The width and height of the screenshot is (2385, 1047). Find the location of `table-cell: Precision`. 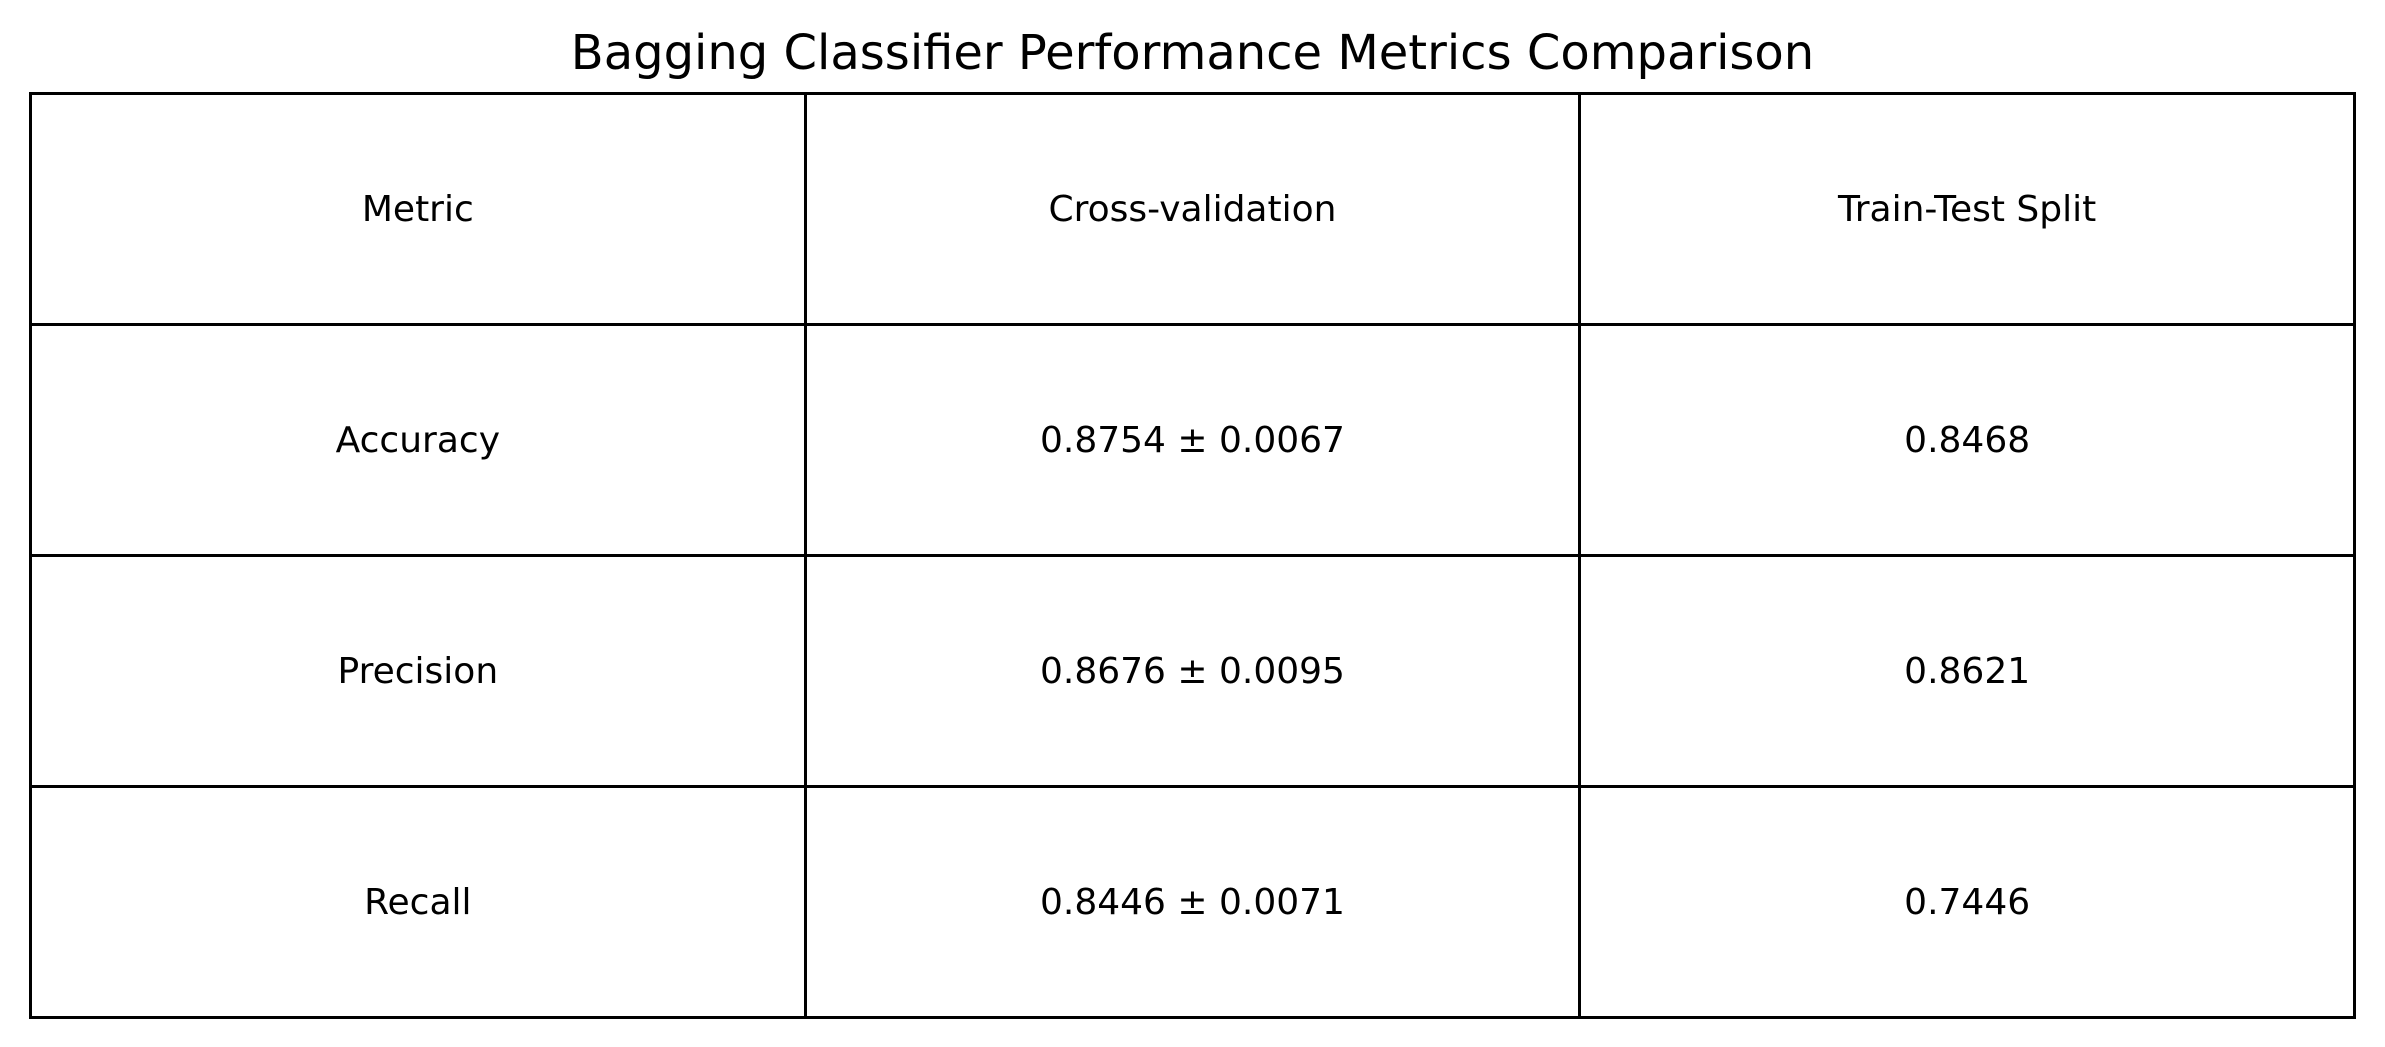

table-cell: Precision is located at coordinates (418, 671).